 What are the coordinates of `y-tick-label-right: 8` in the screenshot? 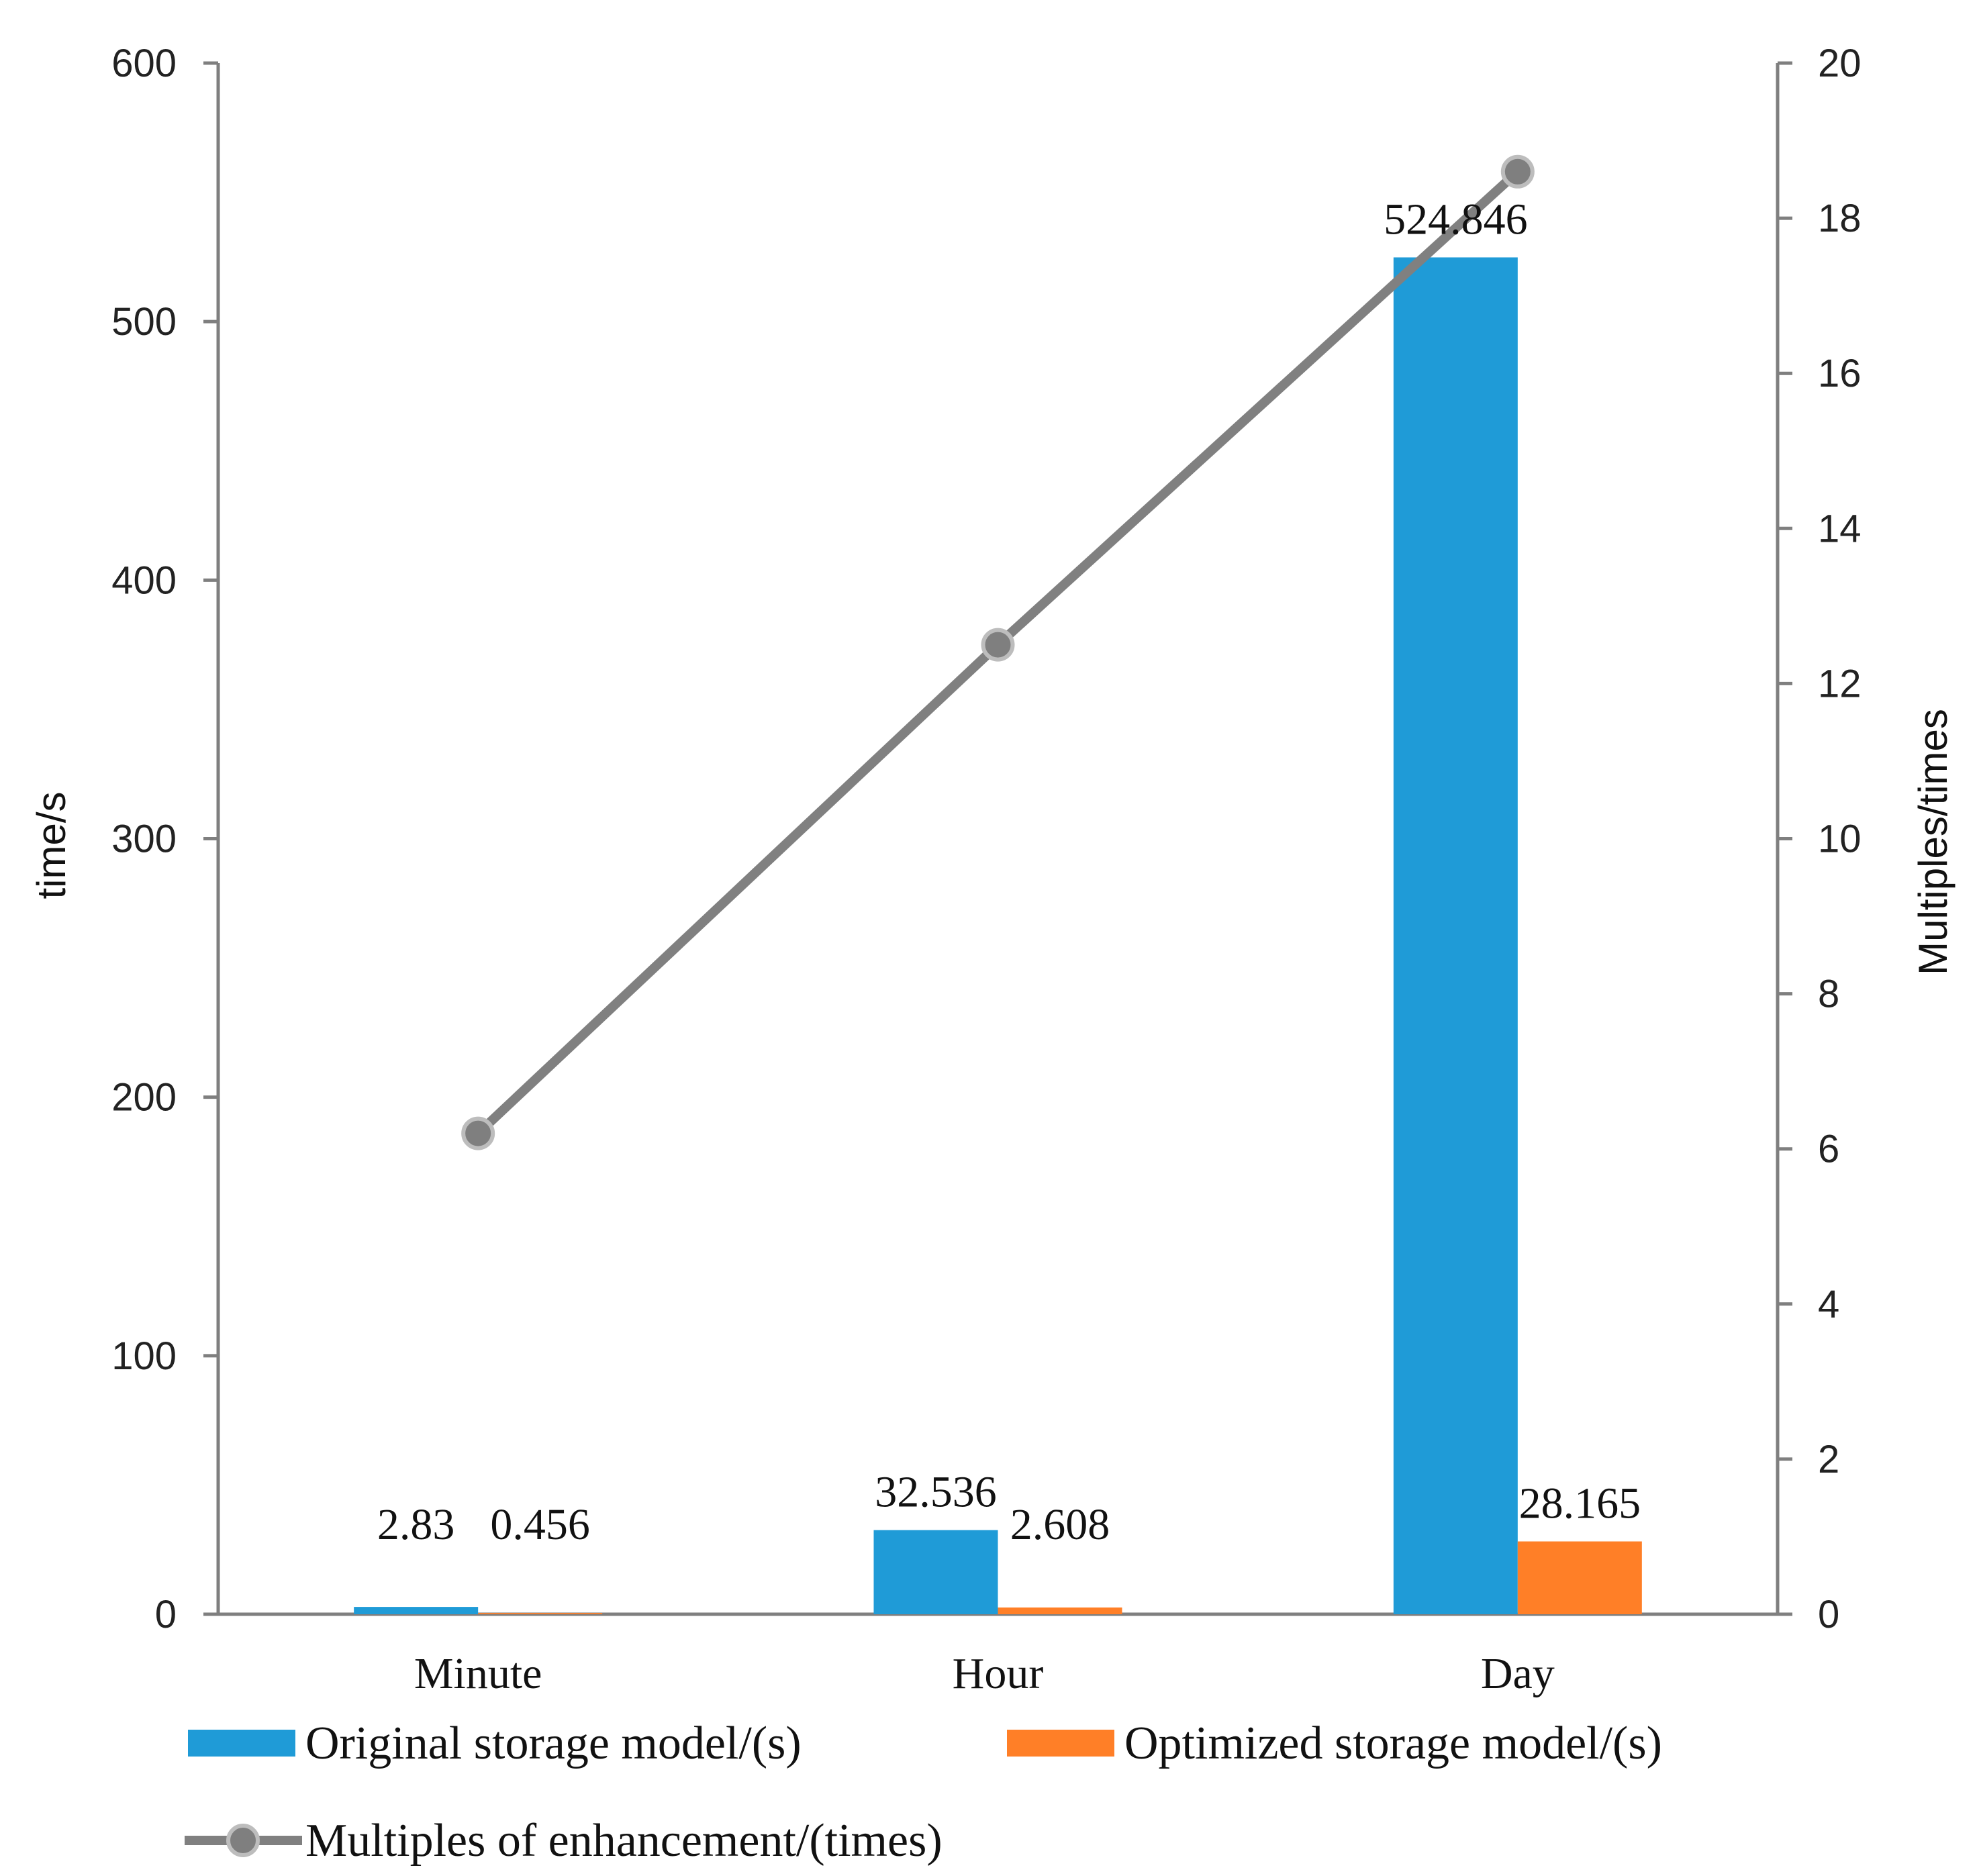 It's located at (1829, 995).